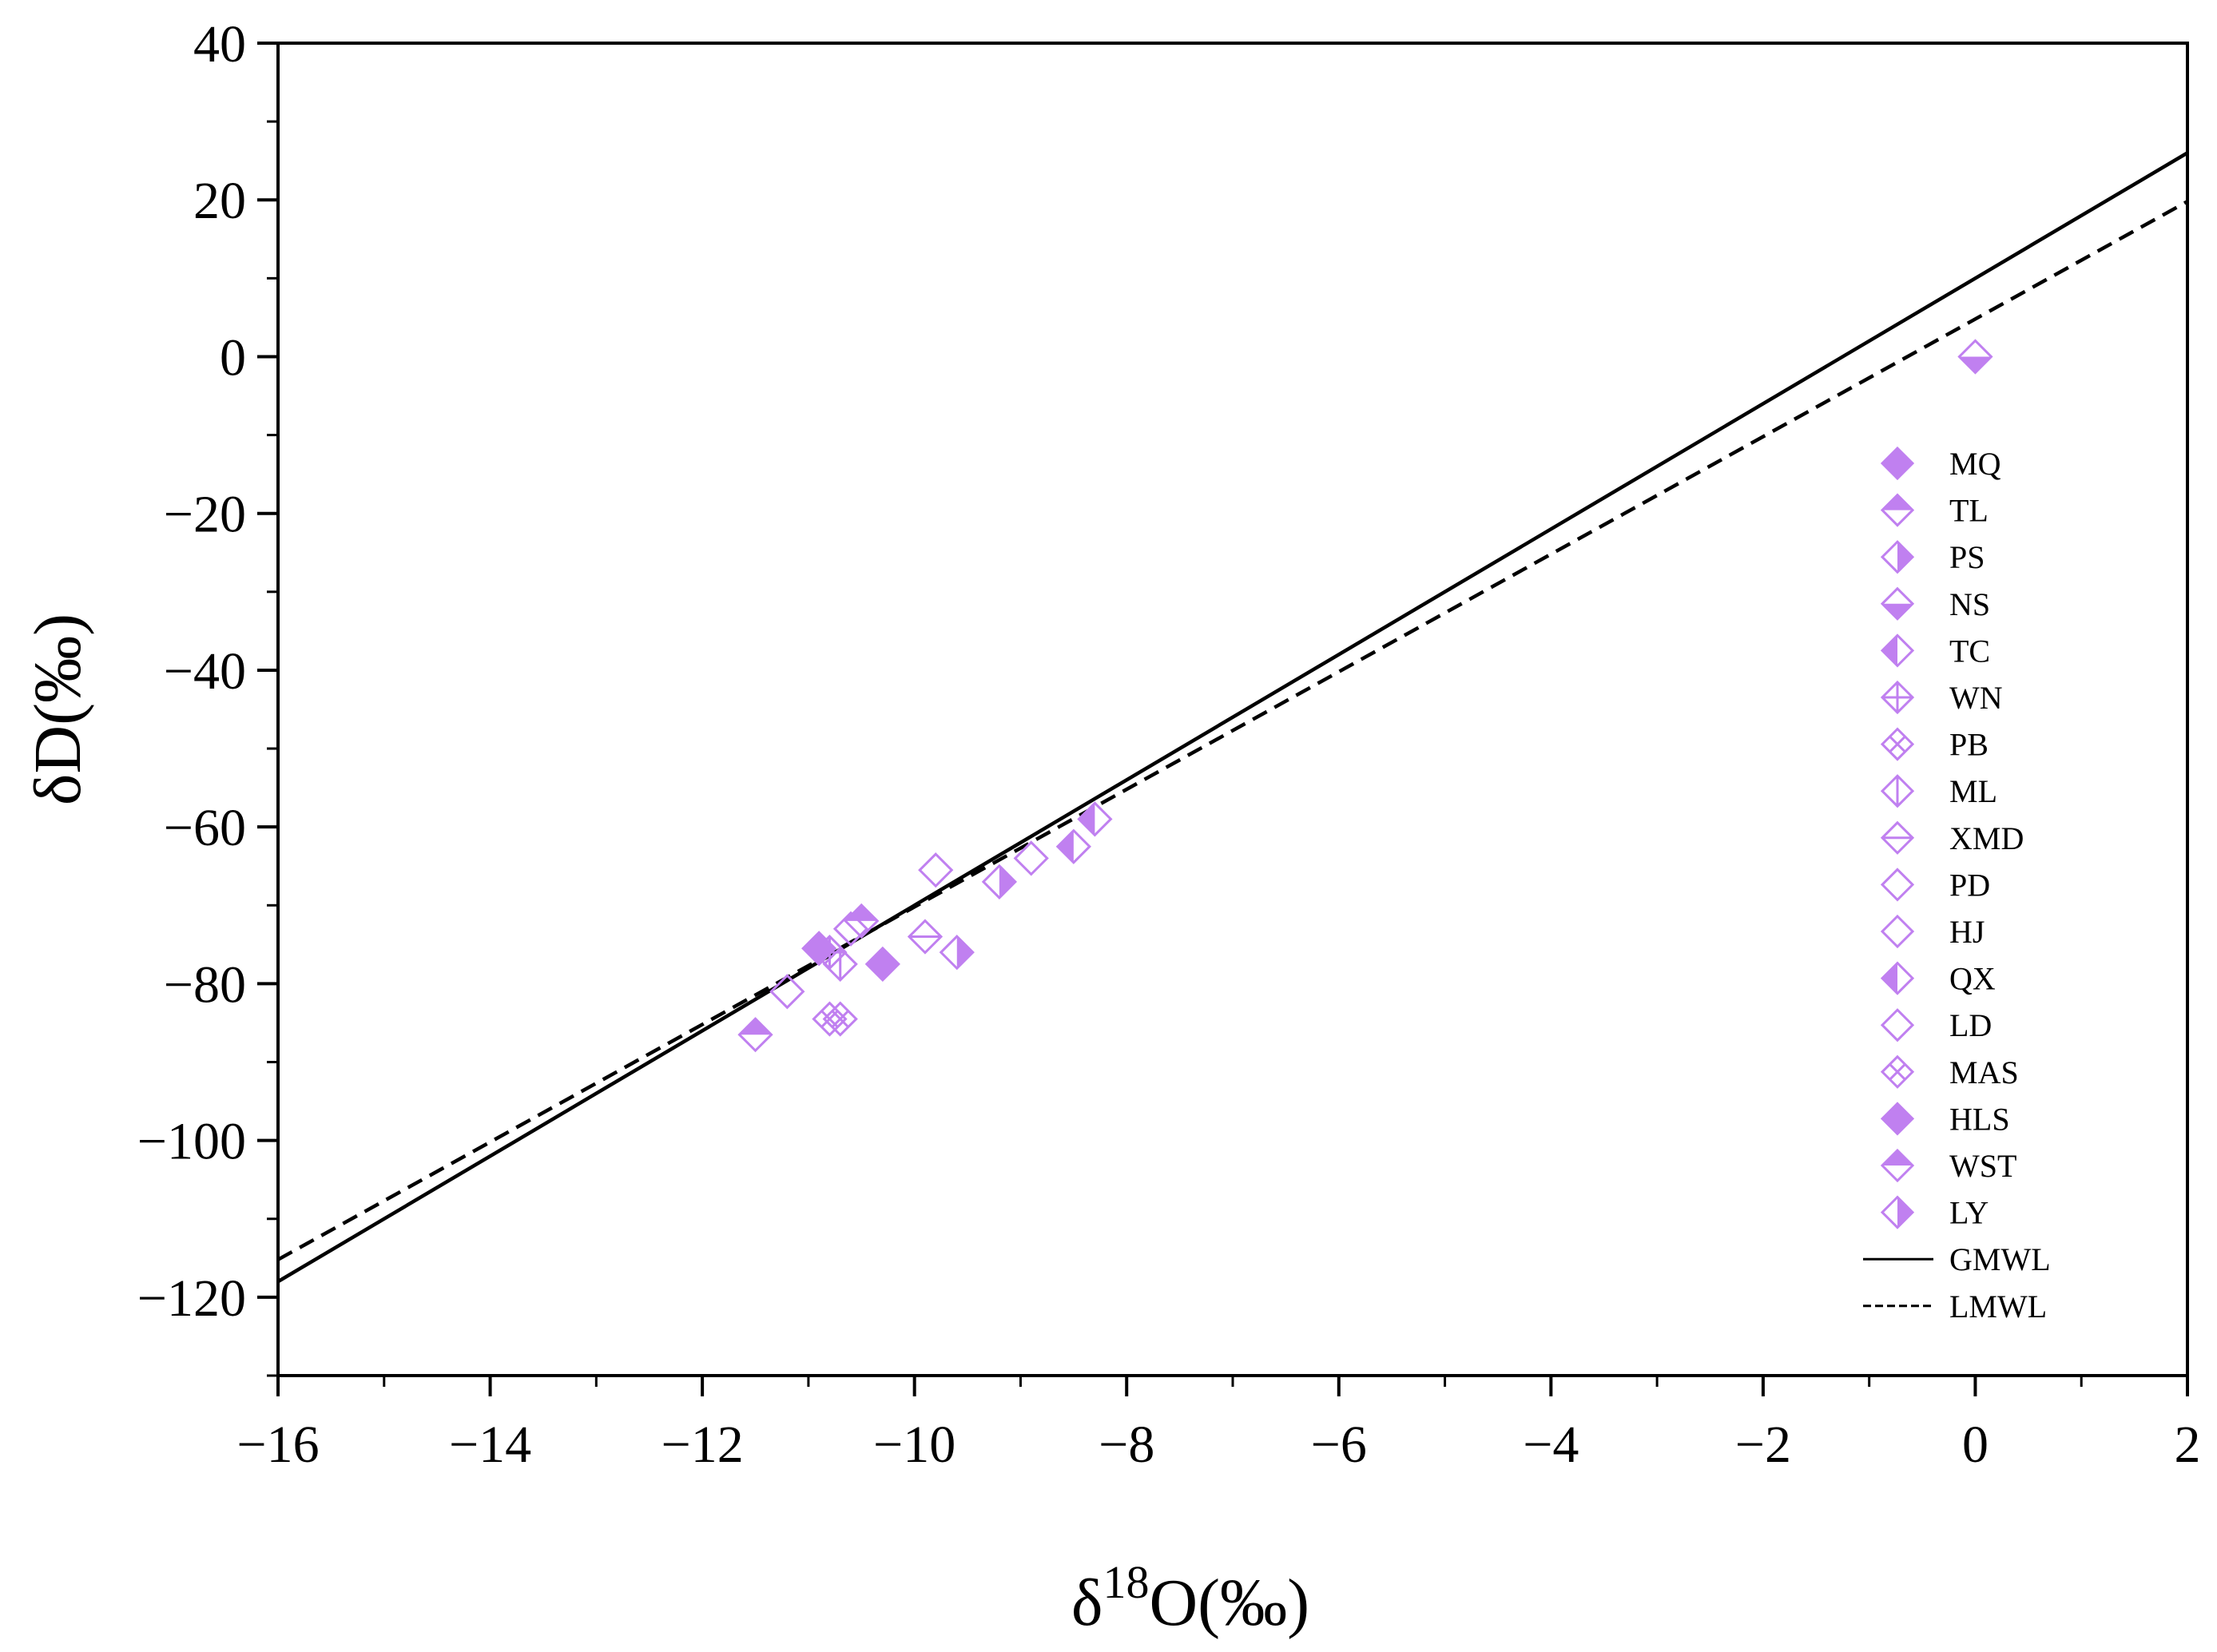  Describe the element at coordinates (1938, 979) in the screenshot. I see `legend-item-qx: QX` at that location.